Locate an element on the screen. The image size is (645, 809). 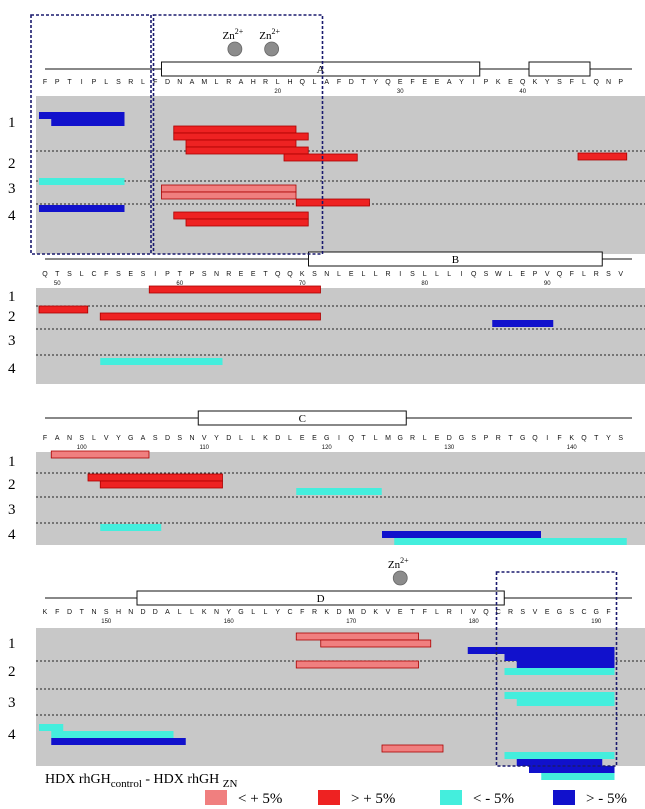
sequence-residue: K is located at coordinates (375, 612).